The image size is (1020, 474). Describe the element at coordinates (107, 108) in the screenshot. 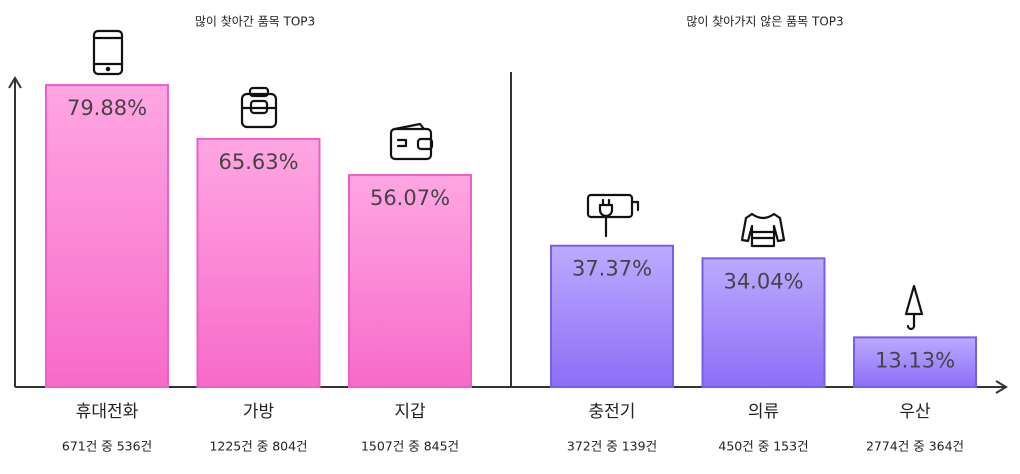

I see `value-label: 79.88%` at that location.